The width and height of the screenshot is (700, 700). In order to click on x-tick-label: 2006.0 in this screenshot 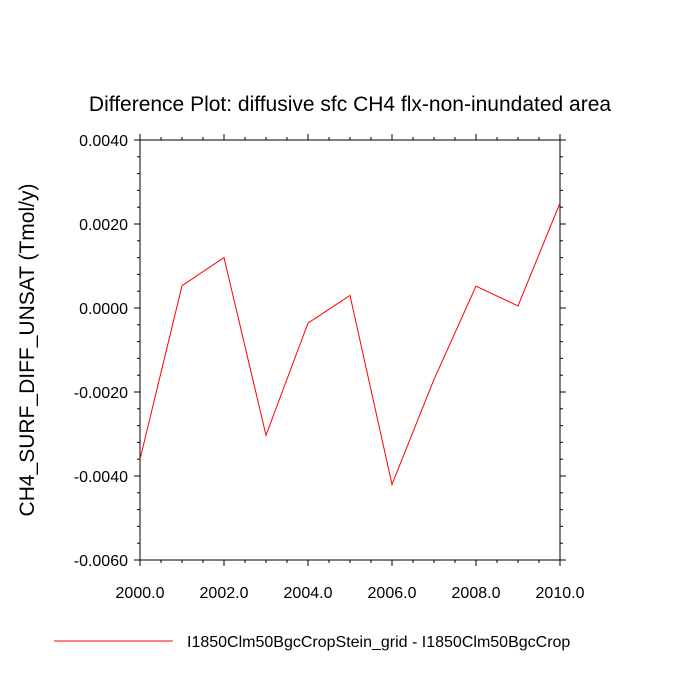, I will do `click(392, 593)`.